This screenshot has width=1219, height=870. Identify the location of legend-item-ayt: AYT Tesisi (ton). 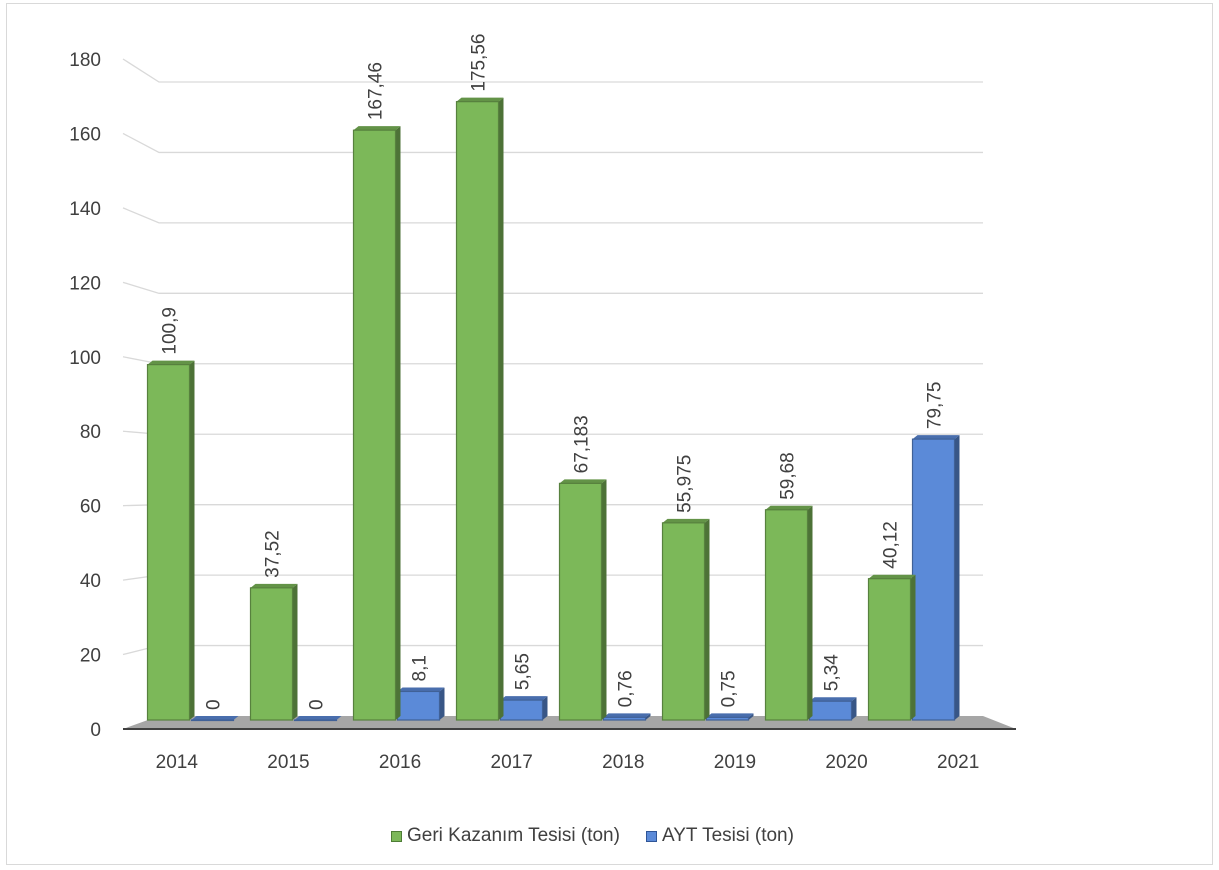
(719, 836).